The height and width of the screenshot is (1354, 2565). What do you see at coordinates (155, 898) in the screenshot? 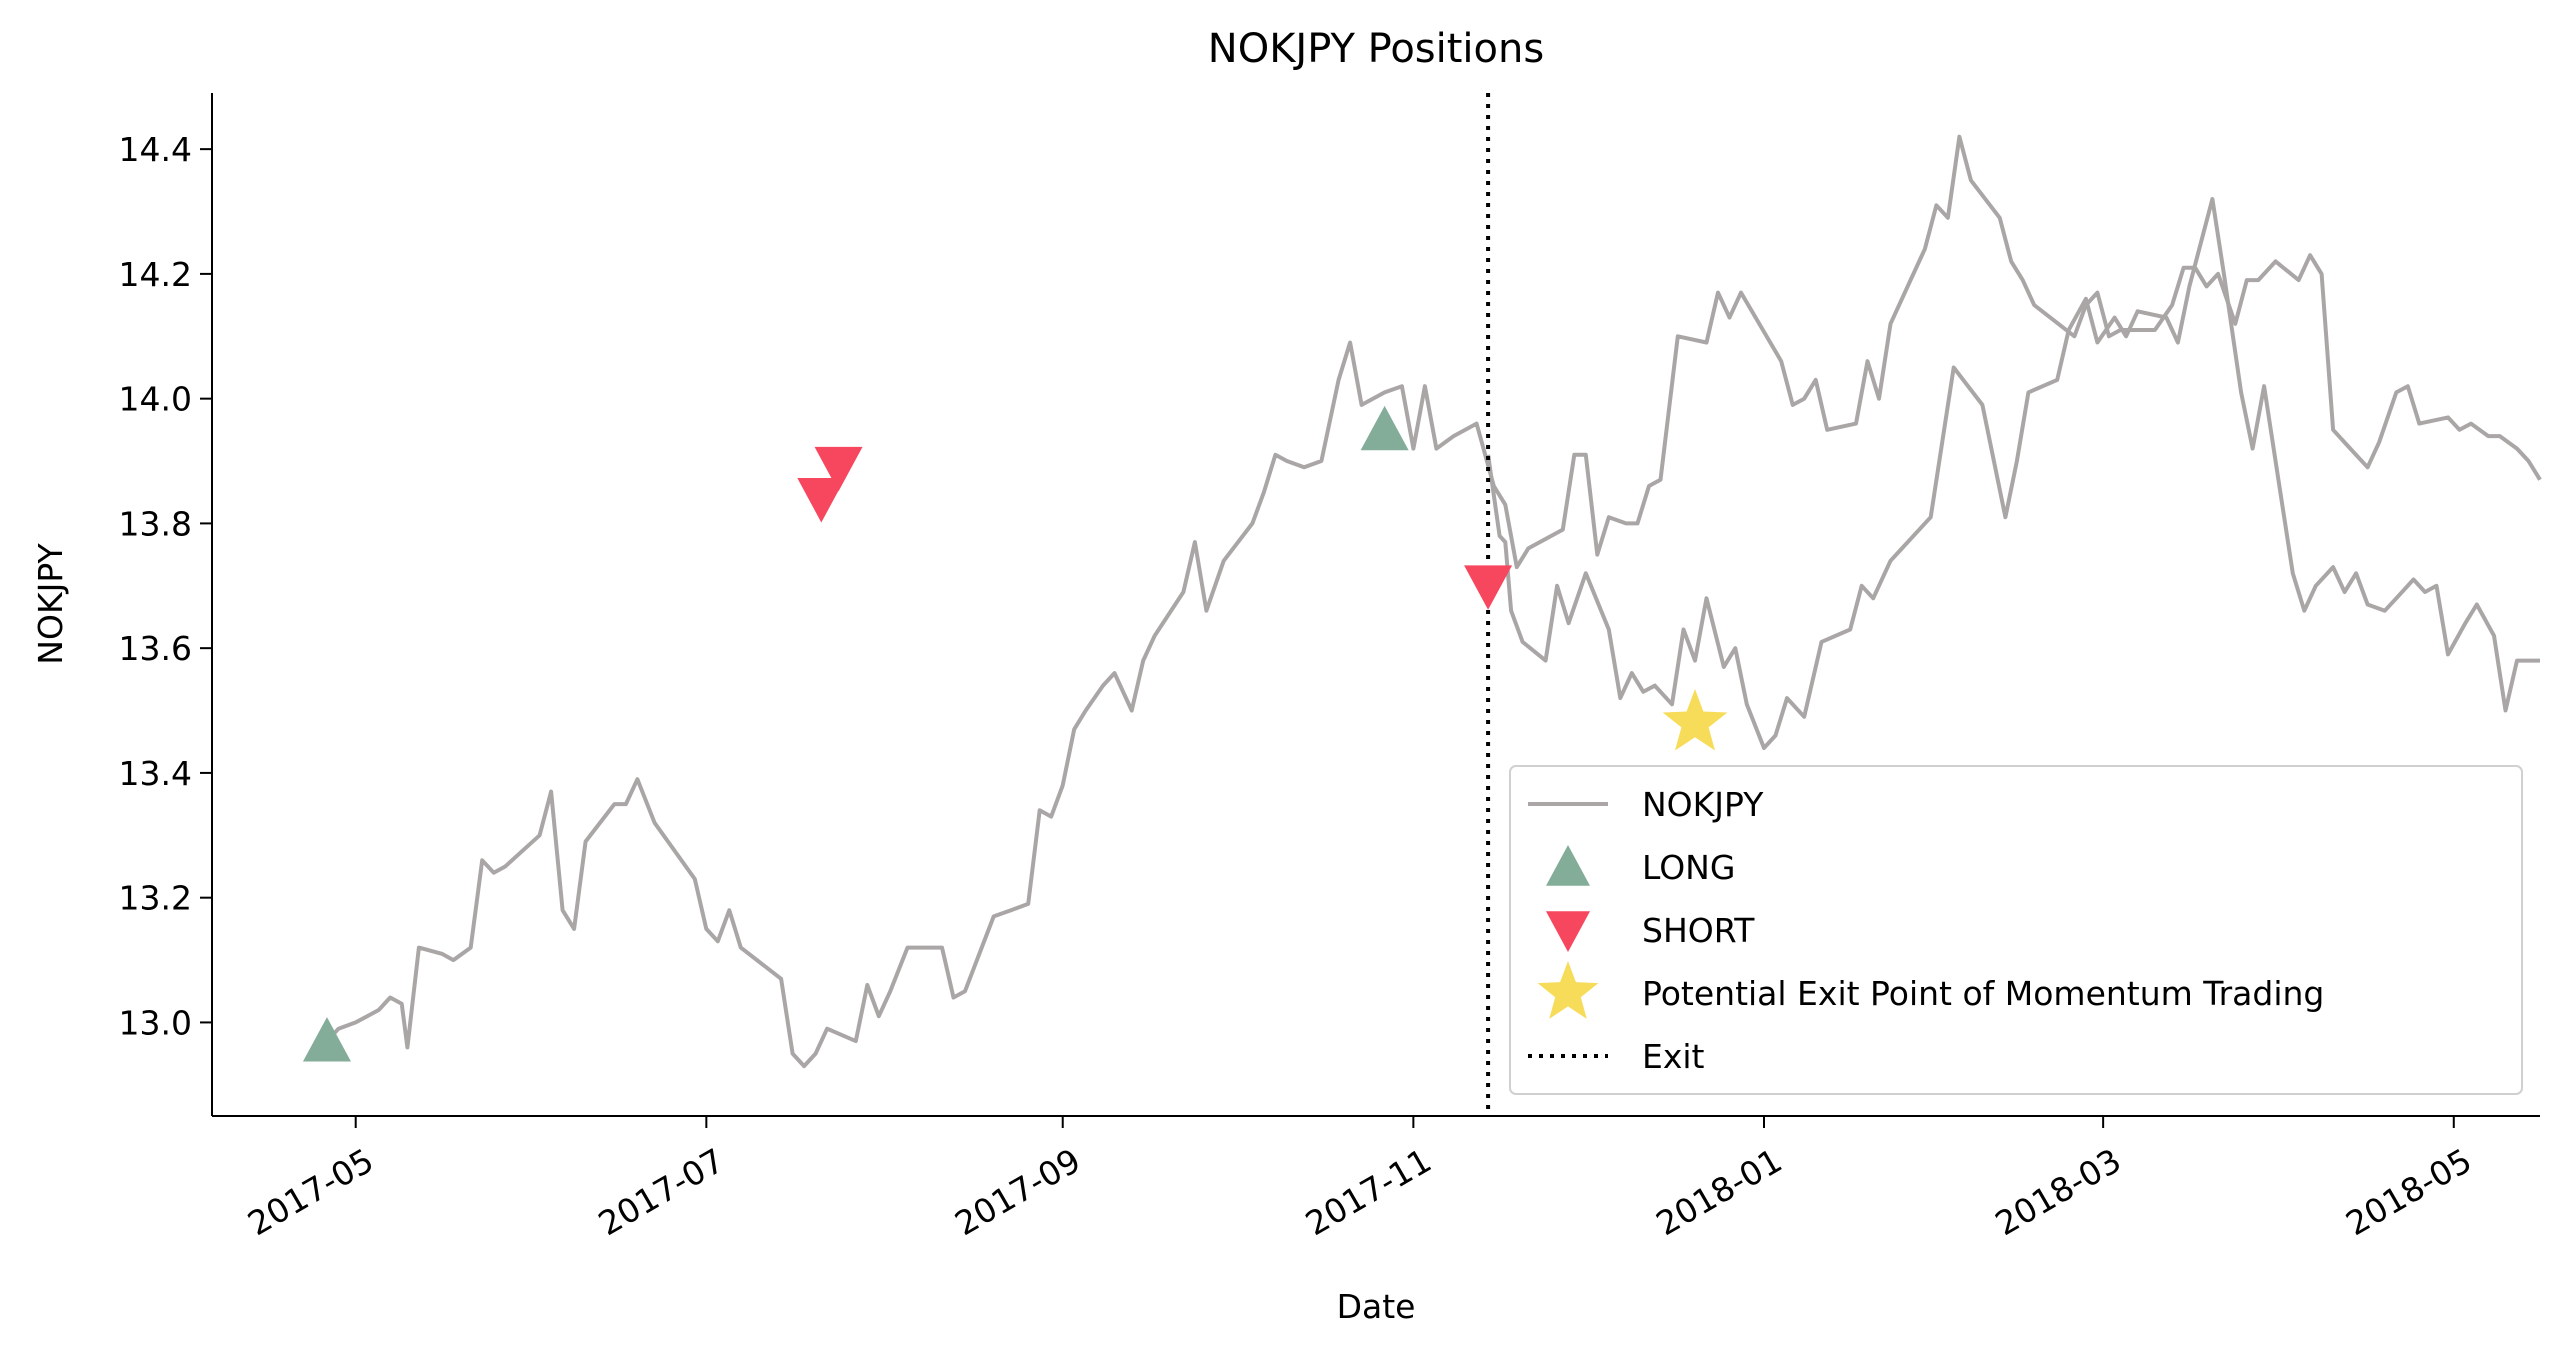
I see `y-tick-label-1: 13.2` at bounding box center [155, 898].